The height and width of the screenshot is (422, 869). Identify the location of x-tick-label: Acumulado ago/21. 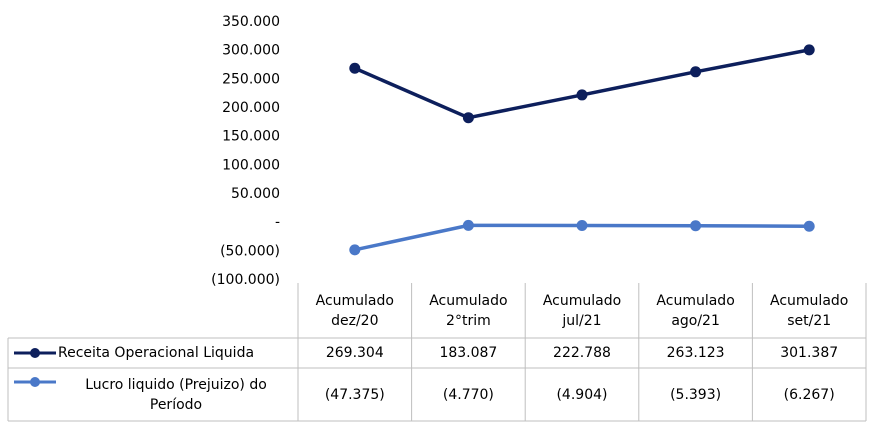
(695, 310).